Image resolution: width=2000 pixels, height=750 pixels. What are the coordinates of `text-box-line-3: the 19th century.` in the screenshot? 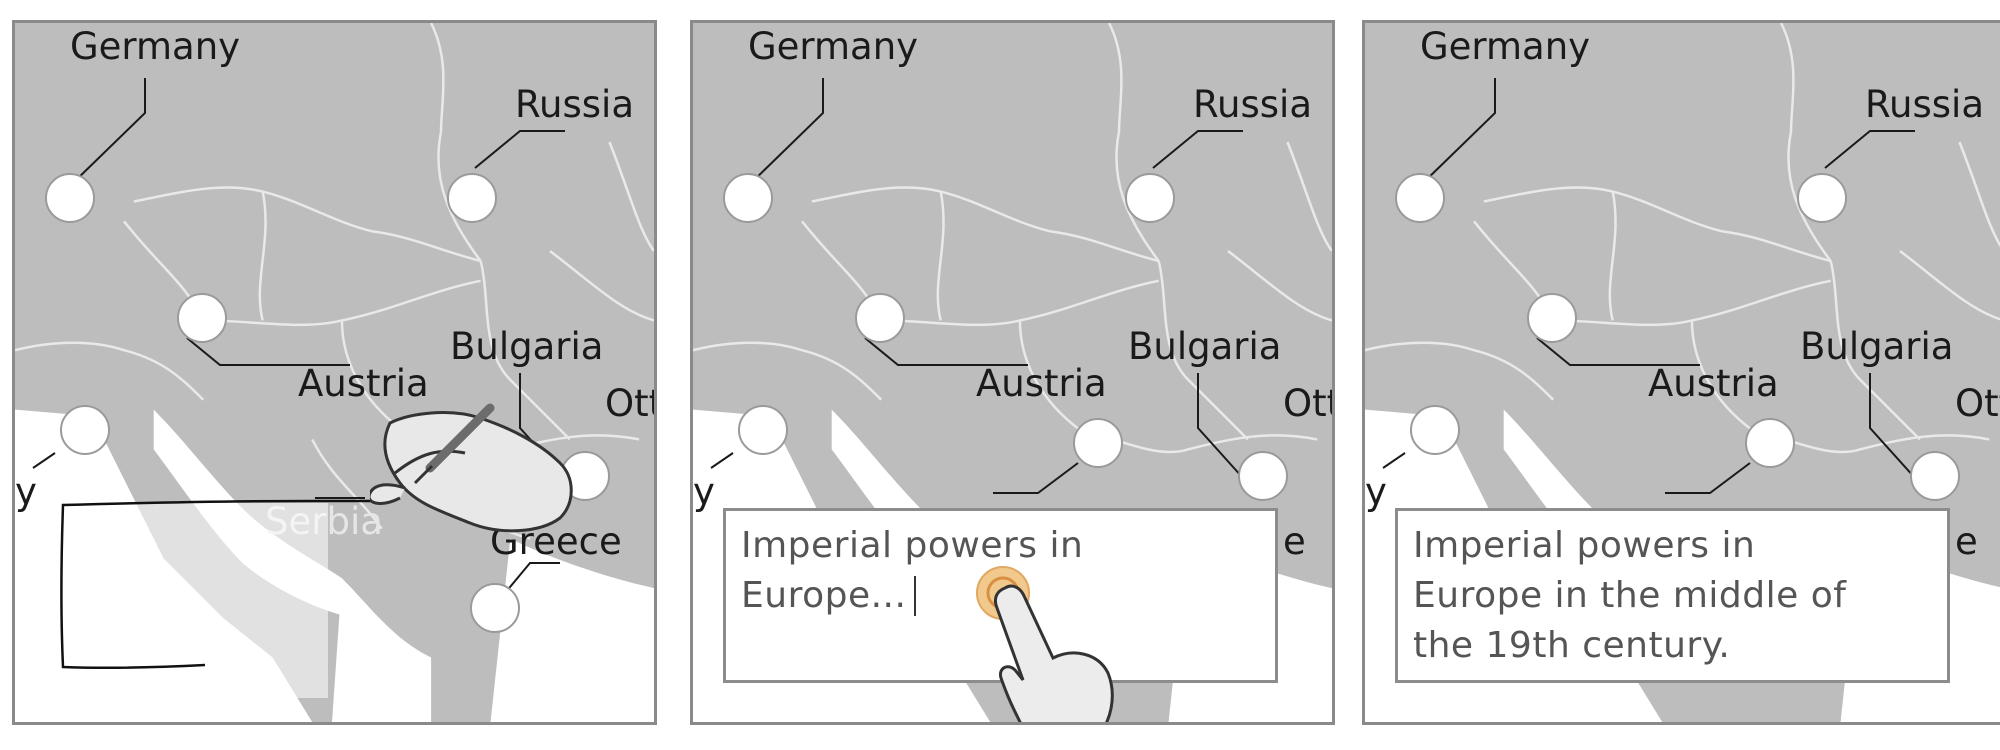 It's located at (1572, 645).